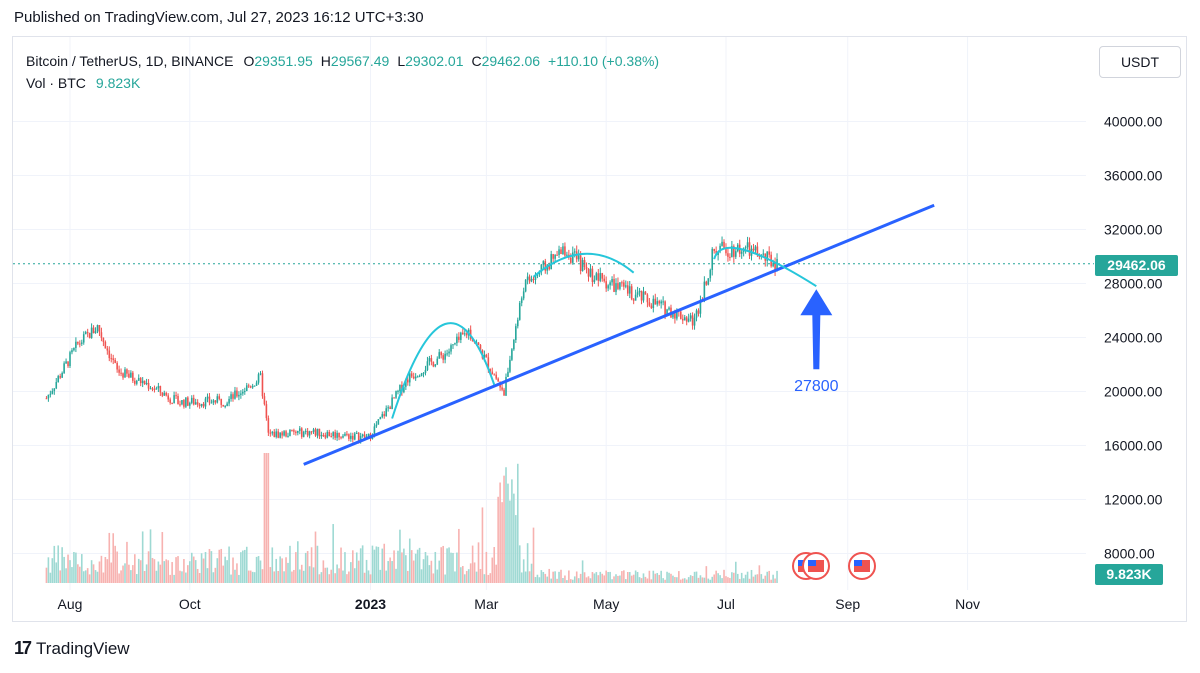 The width and height of the screenshot is (1200, 673). Describe the element at coordinates (411, 518) in the screenshot. I see `volume-bars` at that location.